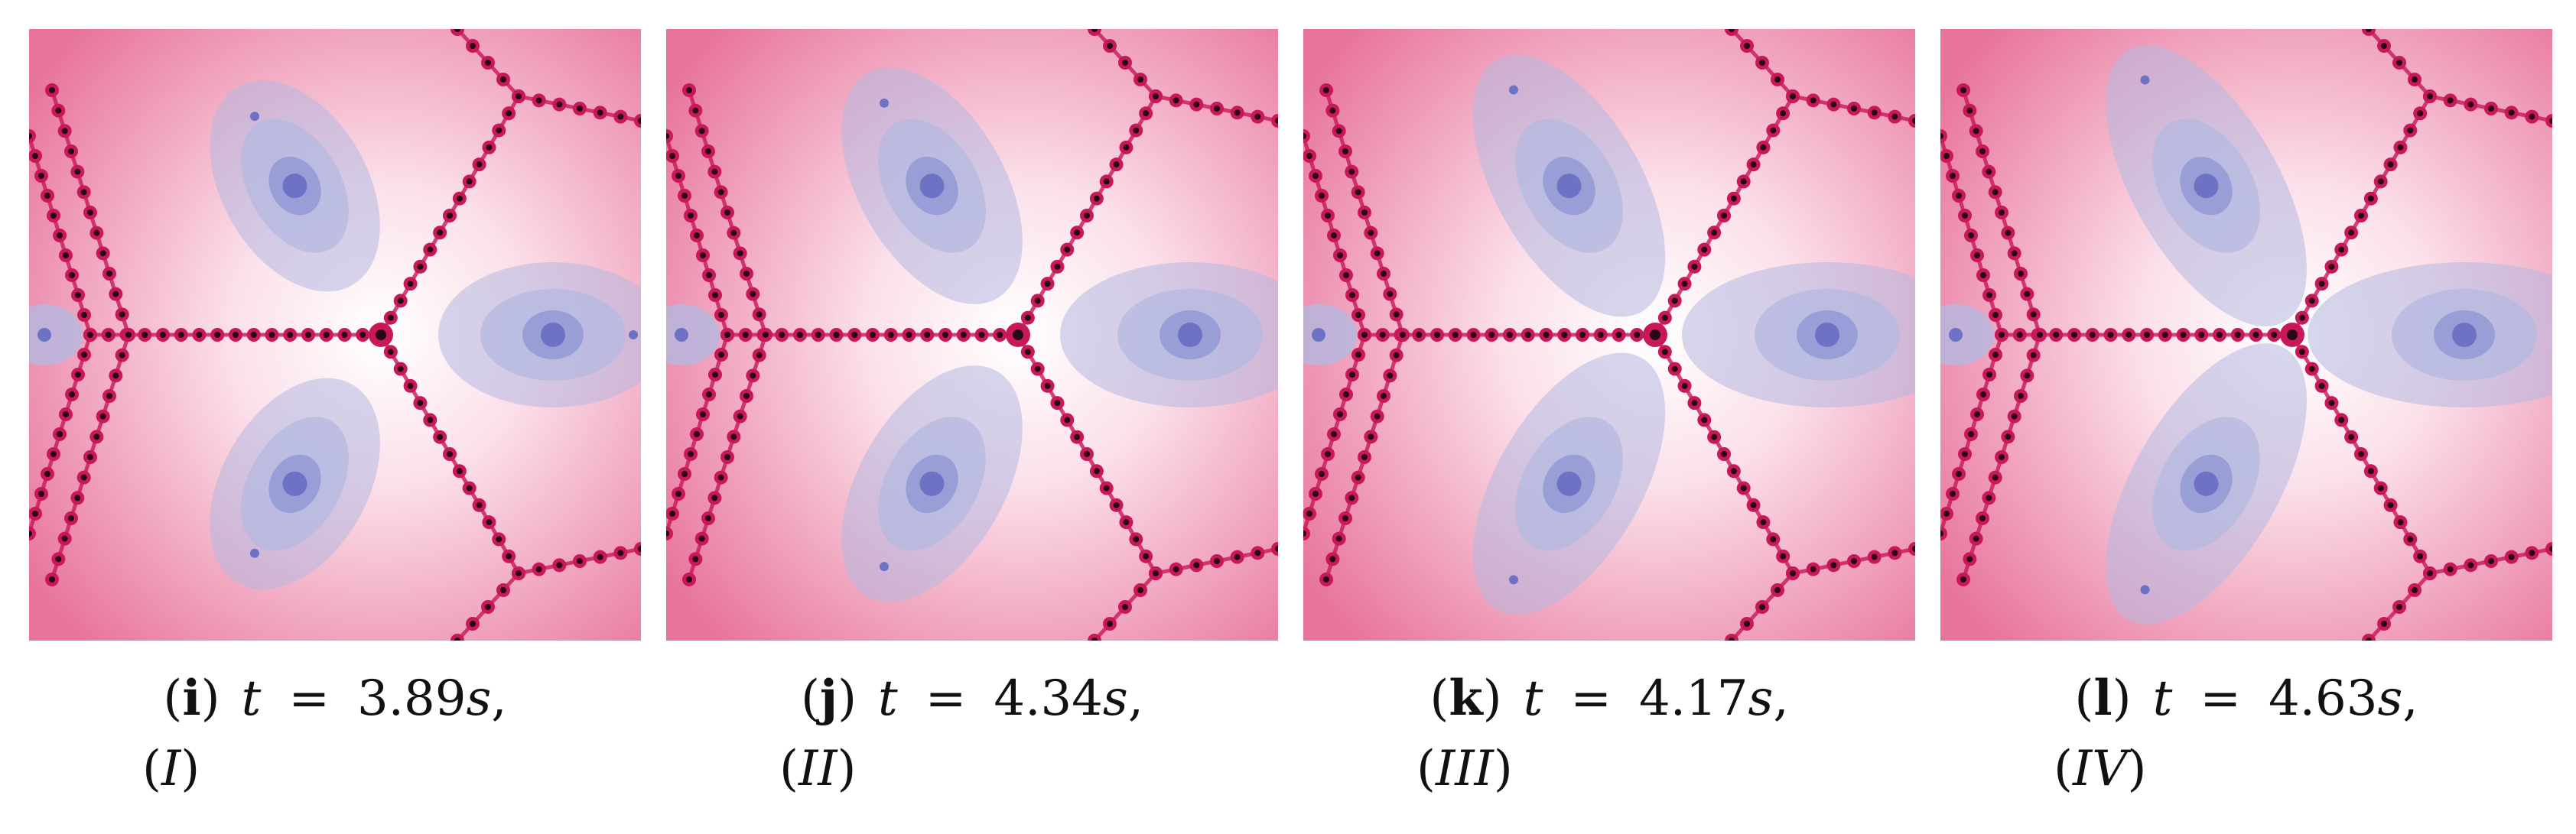 The height and width of the screenshot is (834, 2576). I want to click on panel-label: l, so click(2103, 698).